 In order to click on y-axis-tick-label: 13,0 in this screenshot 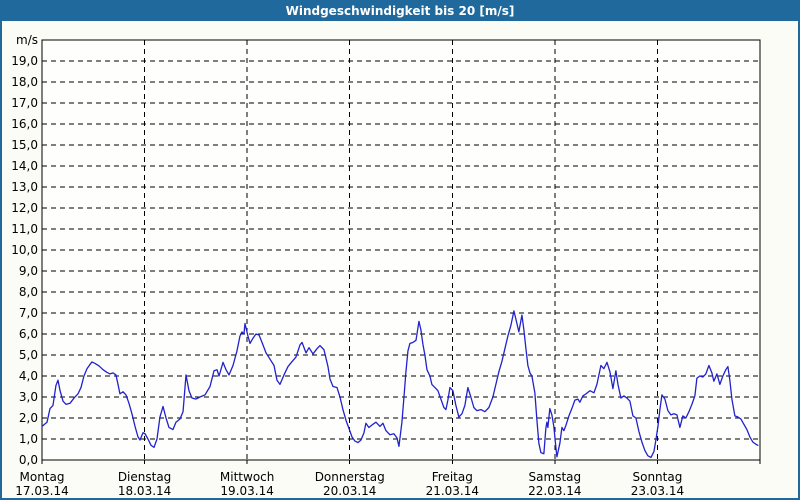, I will do `click(24, 187)`.